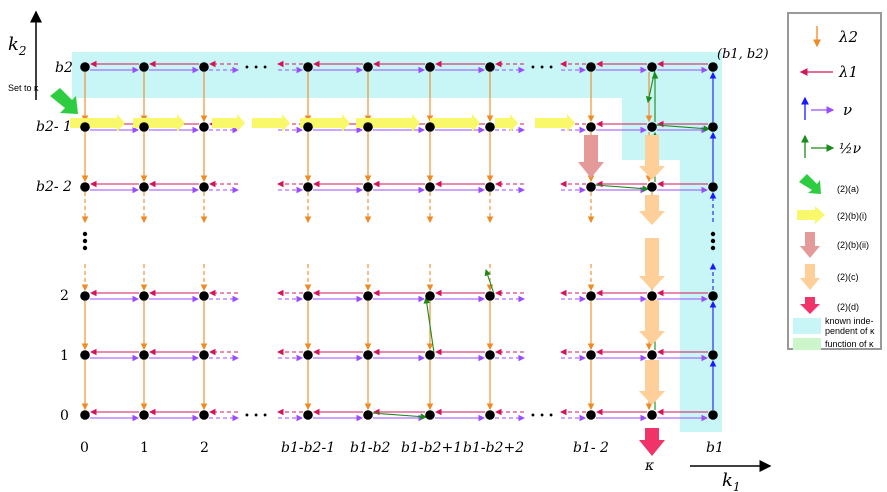  I want to click on svg-text: (2)(c), so click(848, 277).